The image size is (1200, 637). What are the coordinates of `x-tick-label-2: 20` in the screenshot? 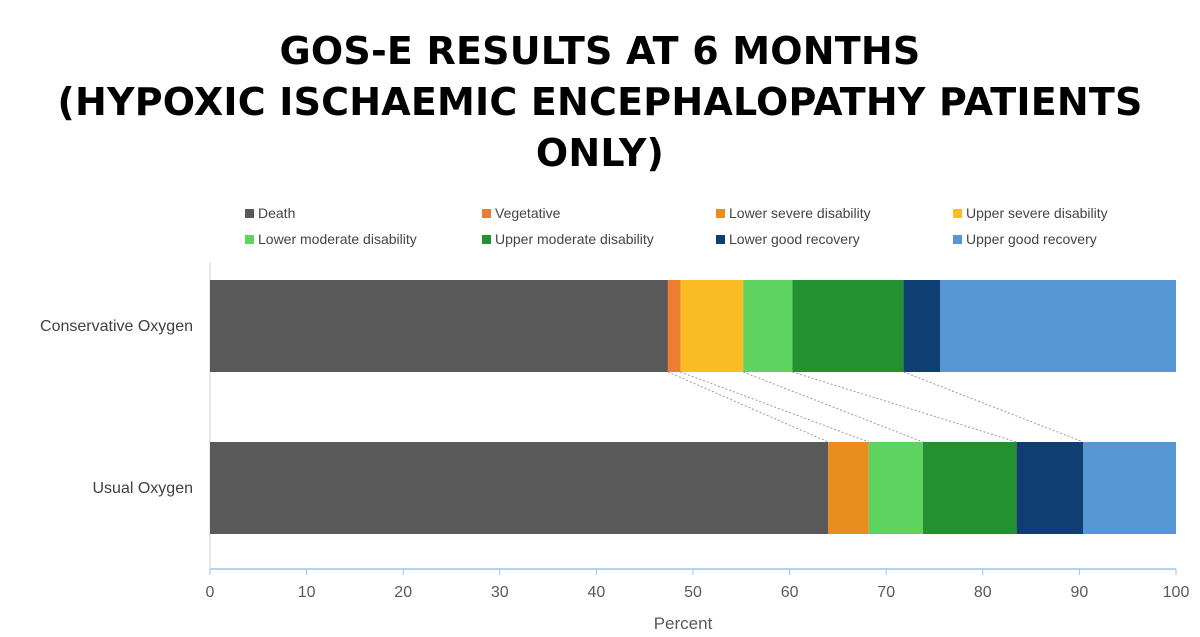 It's located at (403, 592).